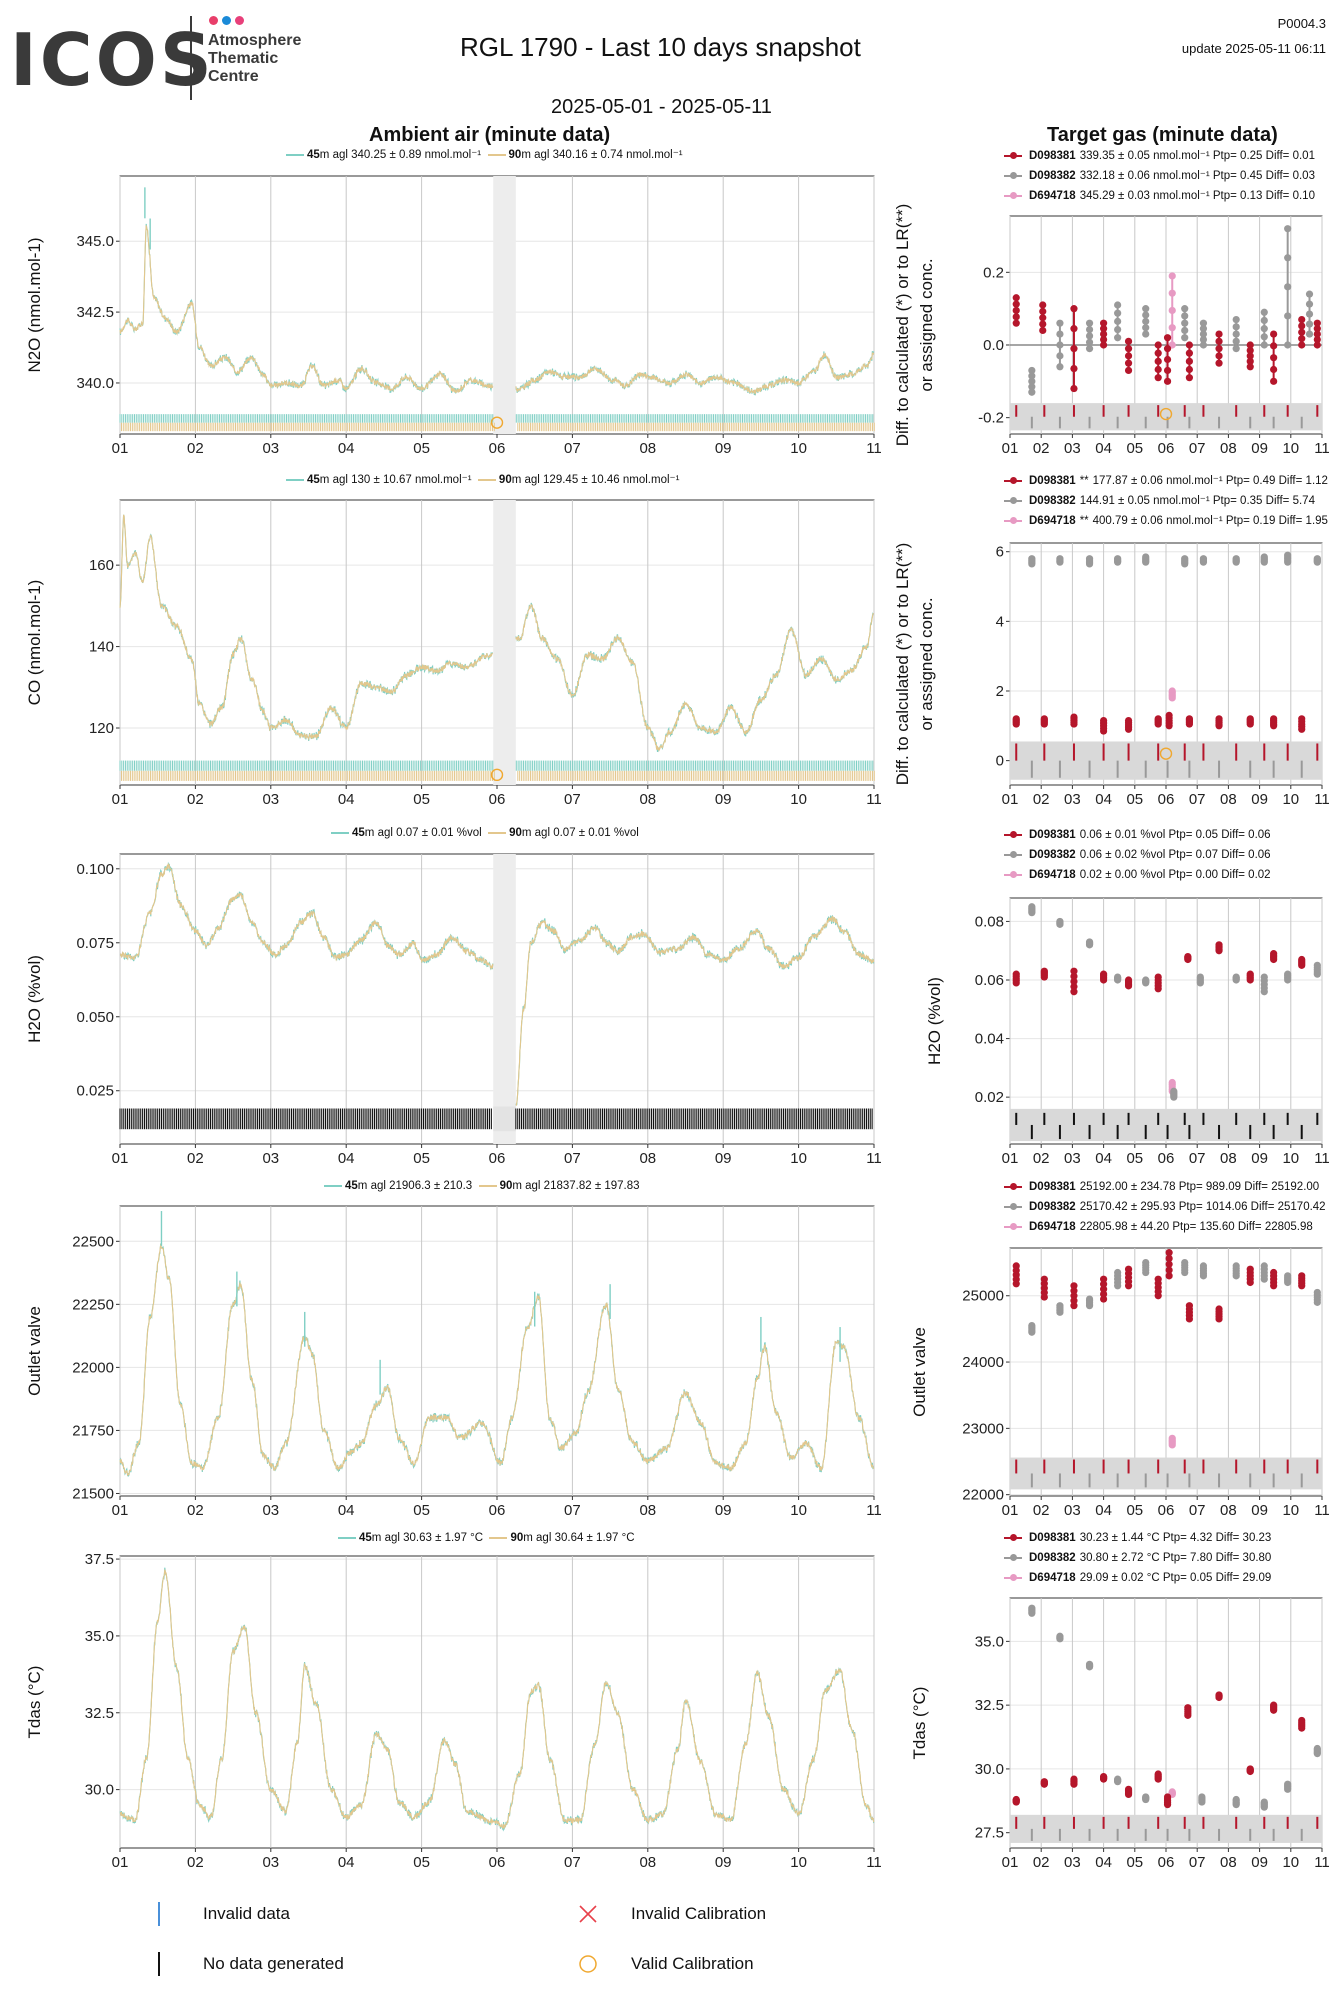  What do you see at coordinates (1197, 1510) in the screenshot?
I see `x-tick-label: 07` at bounding box center [1197, 1510].